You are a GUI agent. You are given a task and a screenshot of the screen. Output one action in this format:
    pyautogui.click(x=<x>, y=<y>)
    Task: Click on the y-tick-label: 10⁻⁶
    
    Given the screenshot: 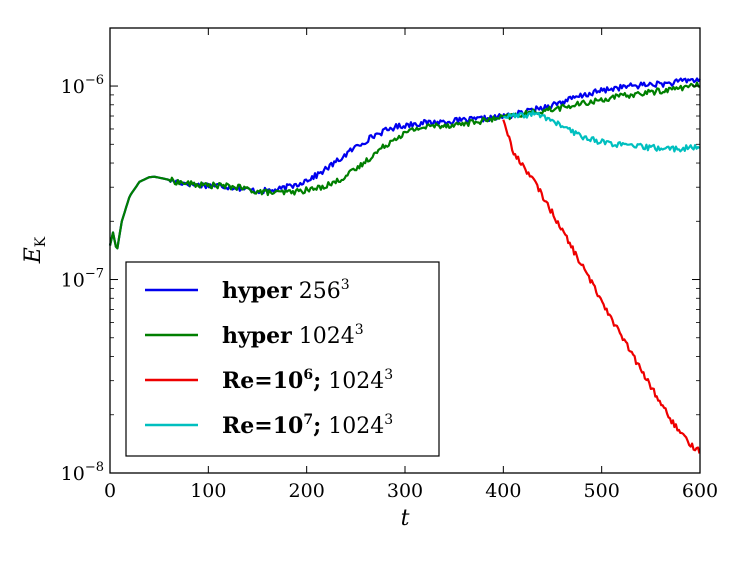 What is the action you would take?
    pyautogui.click(x=82, y=85)
    